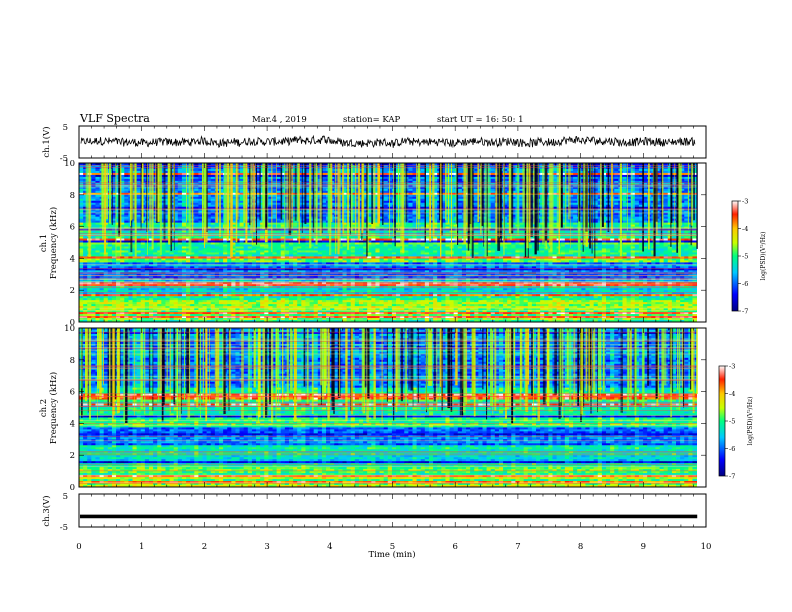 The width and height of the screenshot is (792, 612). What do you see at coordinates (46, 141) in the screenshot?
I see `ch1-waveform-ylabel: ch.1(V)` at bounding box center [46, 141].